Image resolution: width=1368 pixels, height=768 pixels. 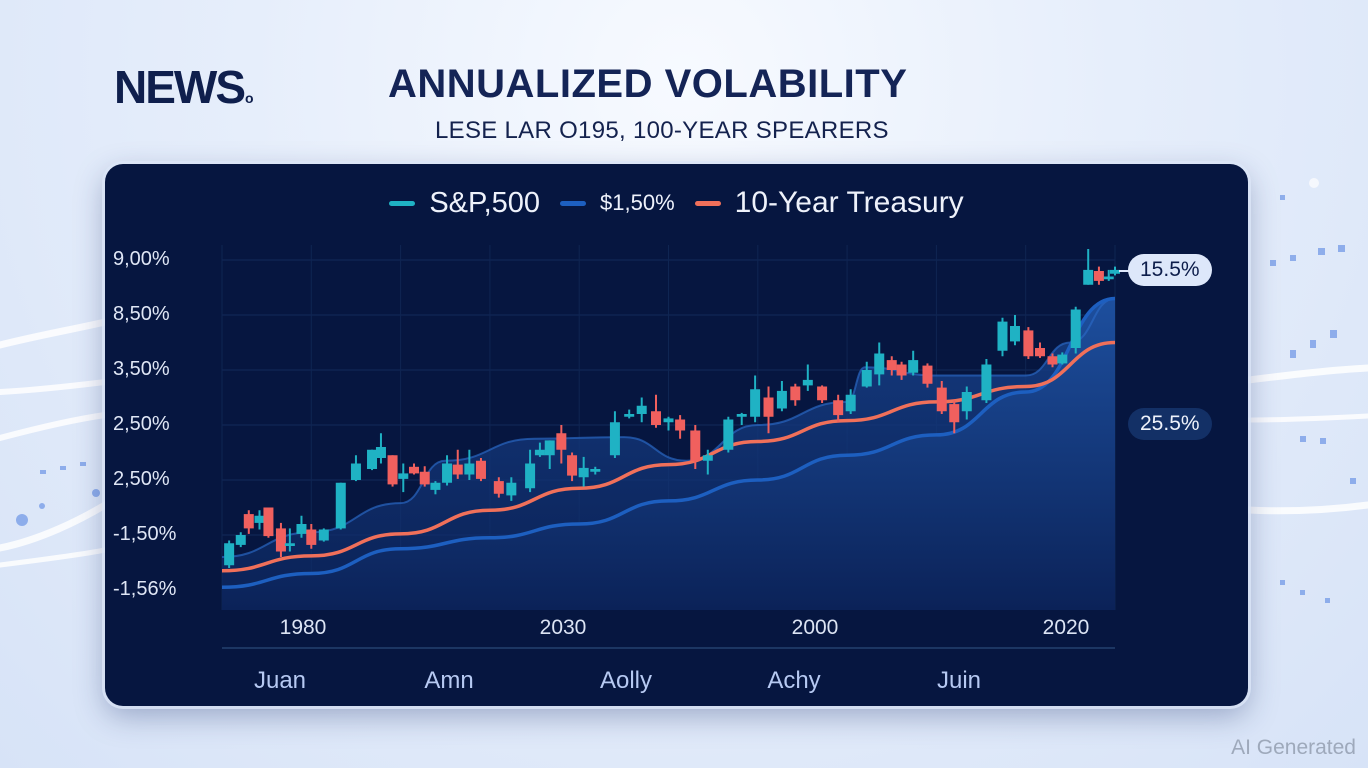 I want to click on y-tick-label: -1,56%, so click(x=145, y=589).